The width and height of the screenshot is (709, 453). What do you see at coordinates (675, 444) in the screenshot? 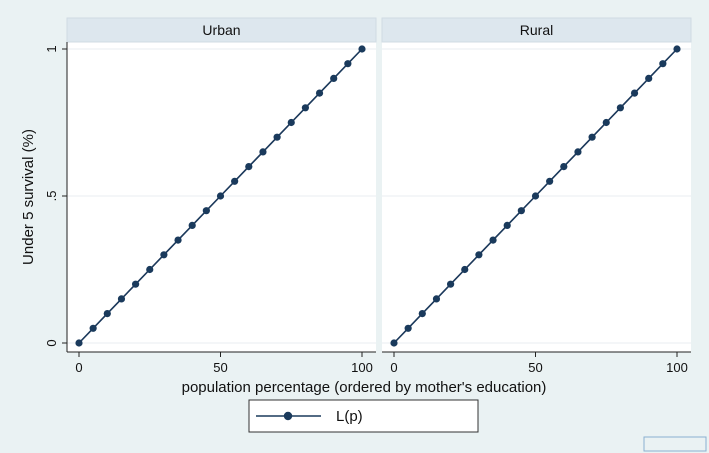
I see `corner-box` at bounding box center [675, 444].